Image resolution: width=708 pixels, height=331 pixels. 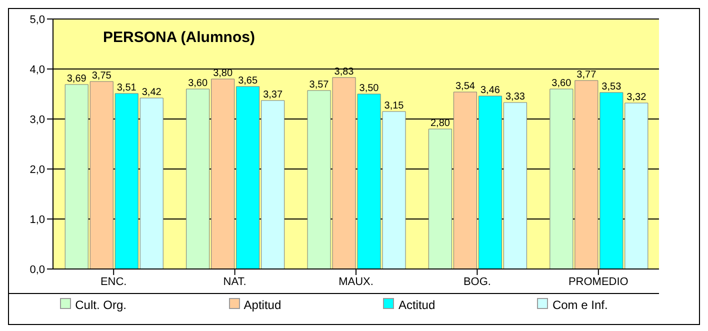 I want to click on y-tick-label: 0,0, so click(x=37, y=270).